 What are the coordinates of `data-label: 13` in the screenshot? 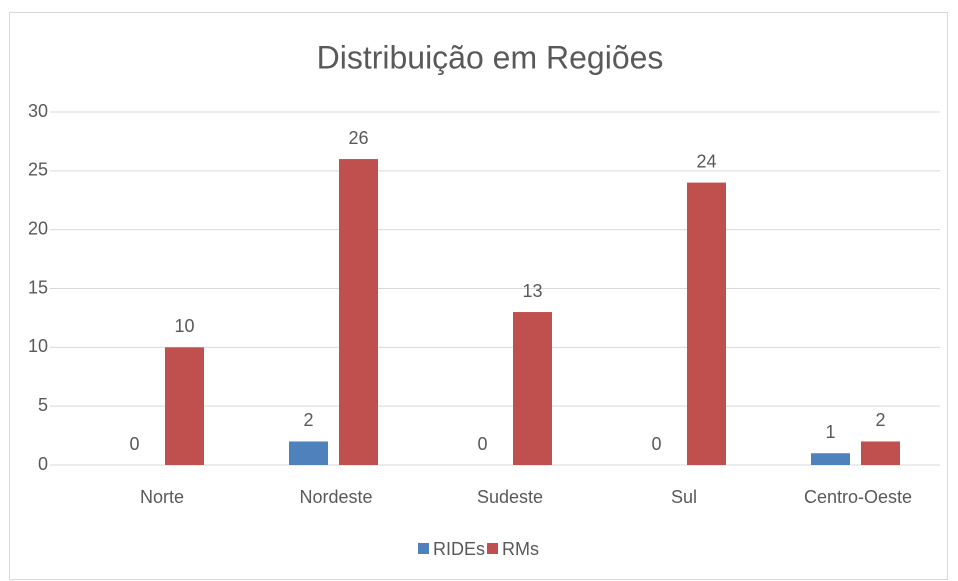 It's located at (532, 291).